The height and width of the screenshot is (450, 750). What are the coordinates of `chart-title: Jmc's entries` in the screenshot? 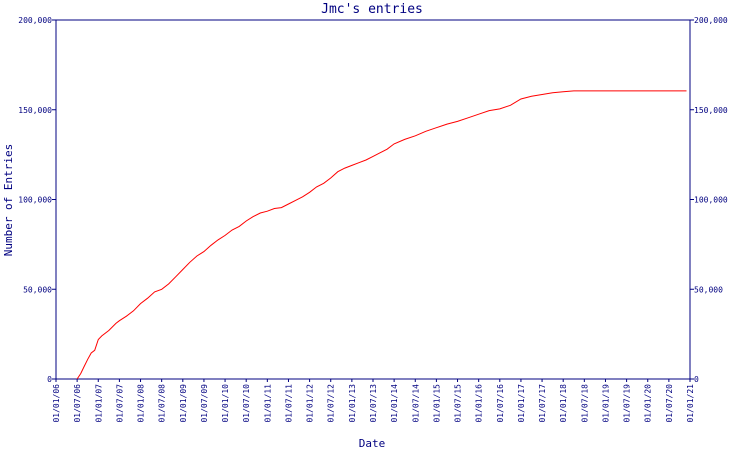 It's located at (372, 9).